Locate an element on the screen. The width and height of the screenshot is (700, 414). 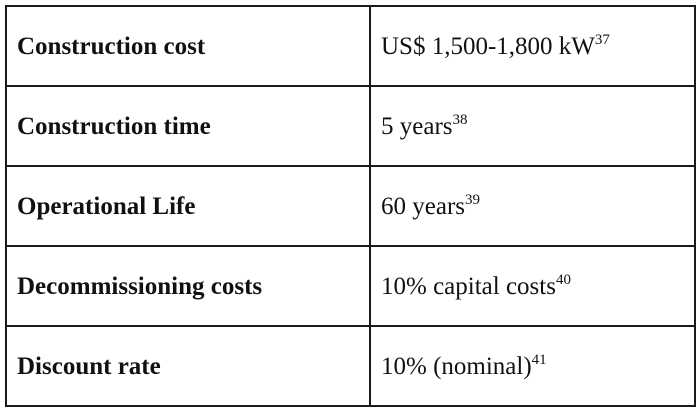
construction-cost-label: Construction cost is located at coordinates (188, 46).